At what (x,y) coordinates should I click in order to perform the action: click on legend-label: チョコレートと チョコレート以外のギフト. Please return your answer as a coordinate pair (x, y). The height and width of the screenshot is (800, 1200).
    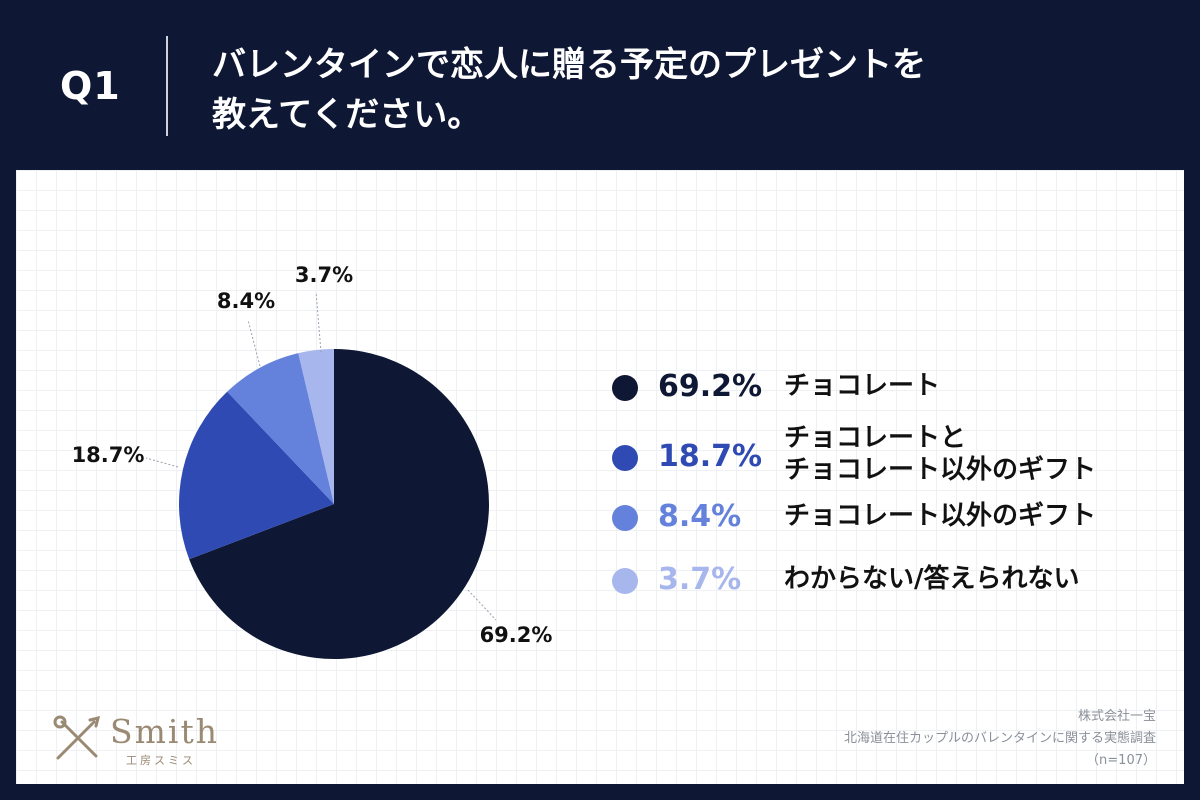
    Looking at the image, I should click on (940, 454).